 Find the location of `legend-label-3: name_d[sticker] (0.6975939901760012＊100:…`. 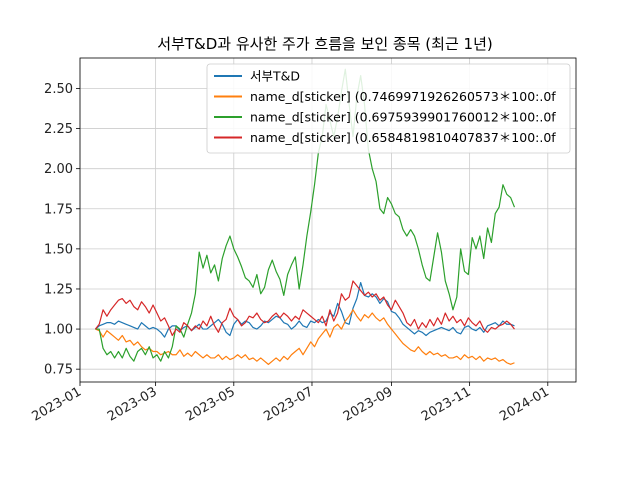

legend-label-3: name_d[sticker] (0.6975939901760012＊100:… is located at coordinates (403, 117).